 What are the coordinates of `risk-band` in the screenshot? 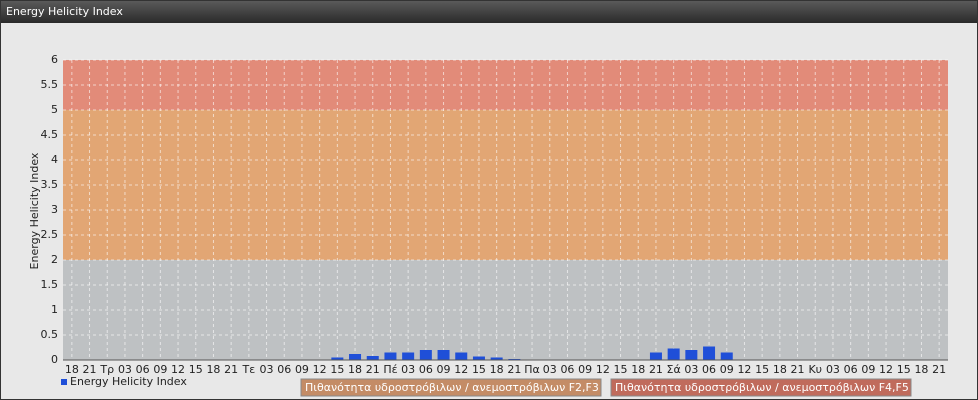 It's located at (505, 85).